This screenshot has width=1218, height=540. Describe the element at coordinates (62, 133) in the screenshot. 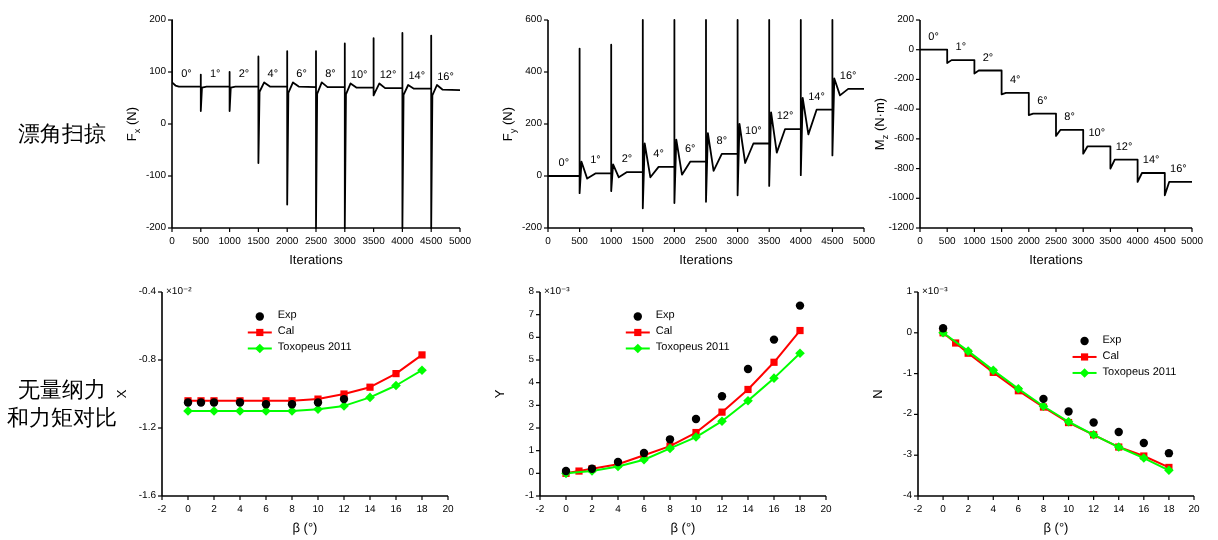

I see `text: 漂角扫掠` at that location.